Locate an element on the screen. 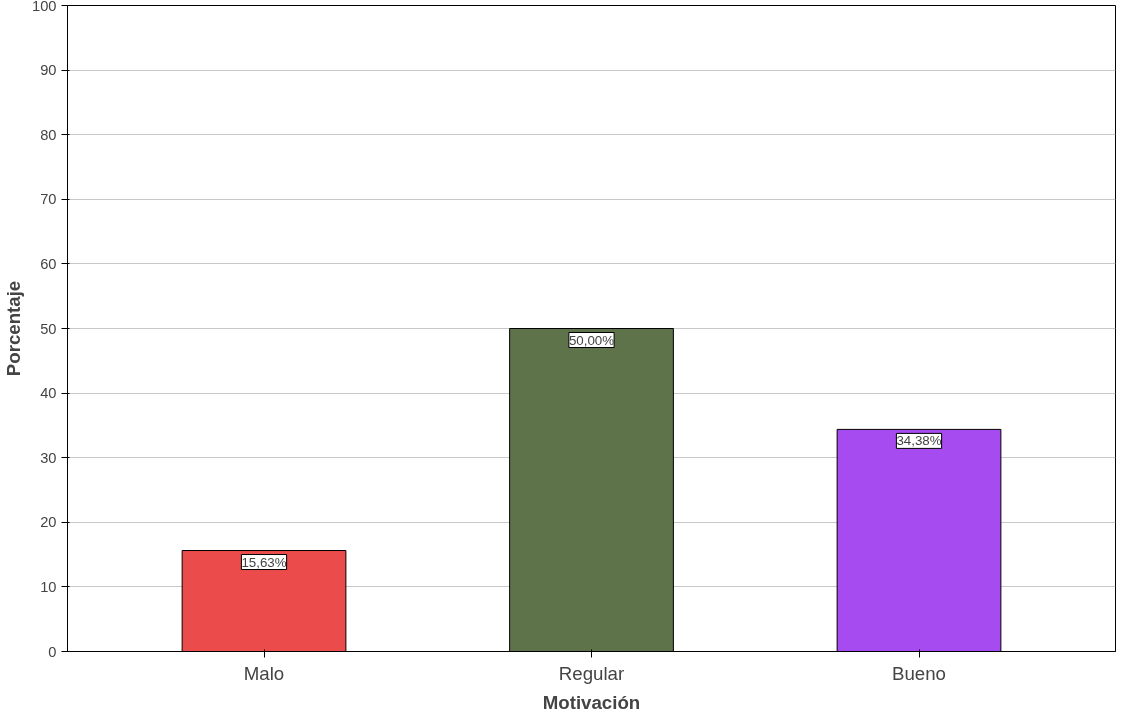  data-label: 50,00% is located at coordinates (591, 340).